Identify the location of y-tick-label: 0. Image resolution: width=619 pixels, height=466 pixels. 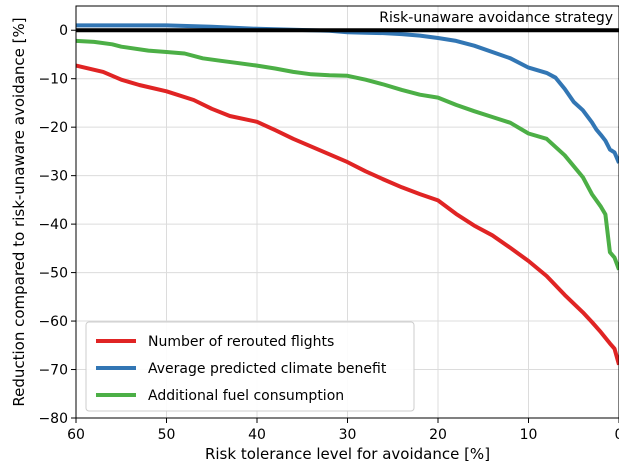
(63, 31).